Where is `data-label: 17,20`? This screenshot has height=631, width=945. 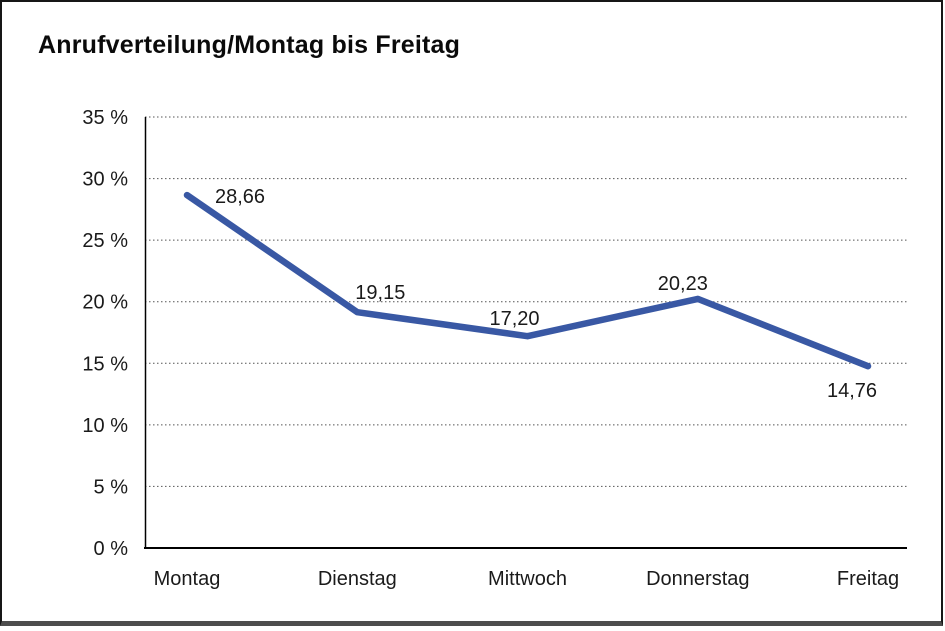
data-label: 17,20 is located at coordinates (514, 319).